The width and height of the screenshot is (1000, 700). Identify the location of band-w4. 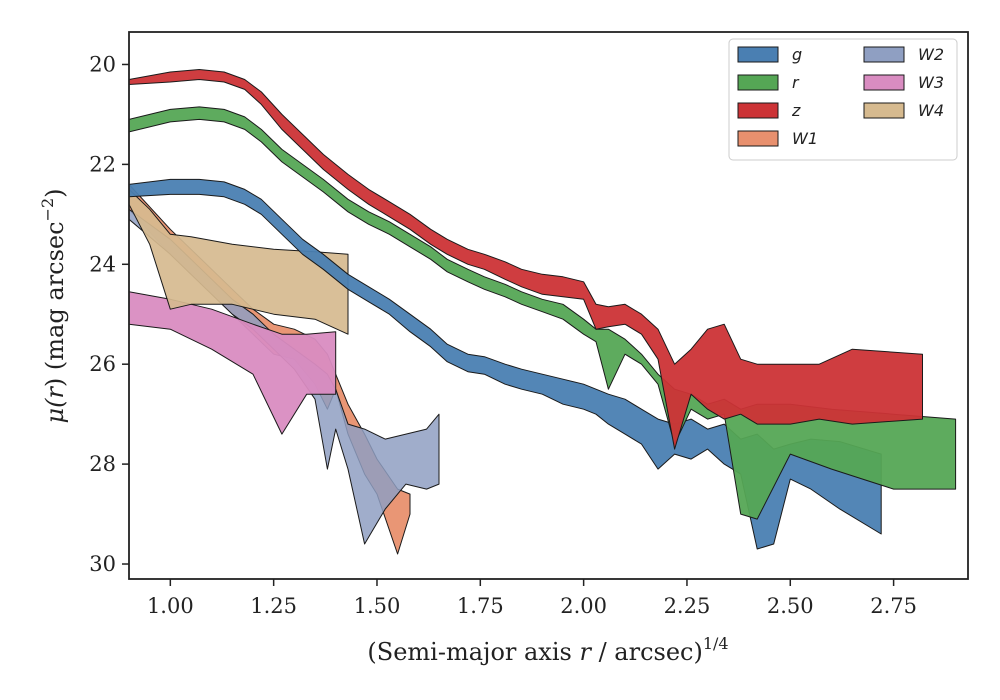
(239, 261).